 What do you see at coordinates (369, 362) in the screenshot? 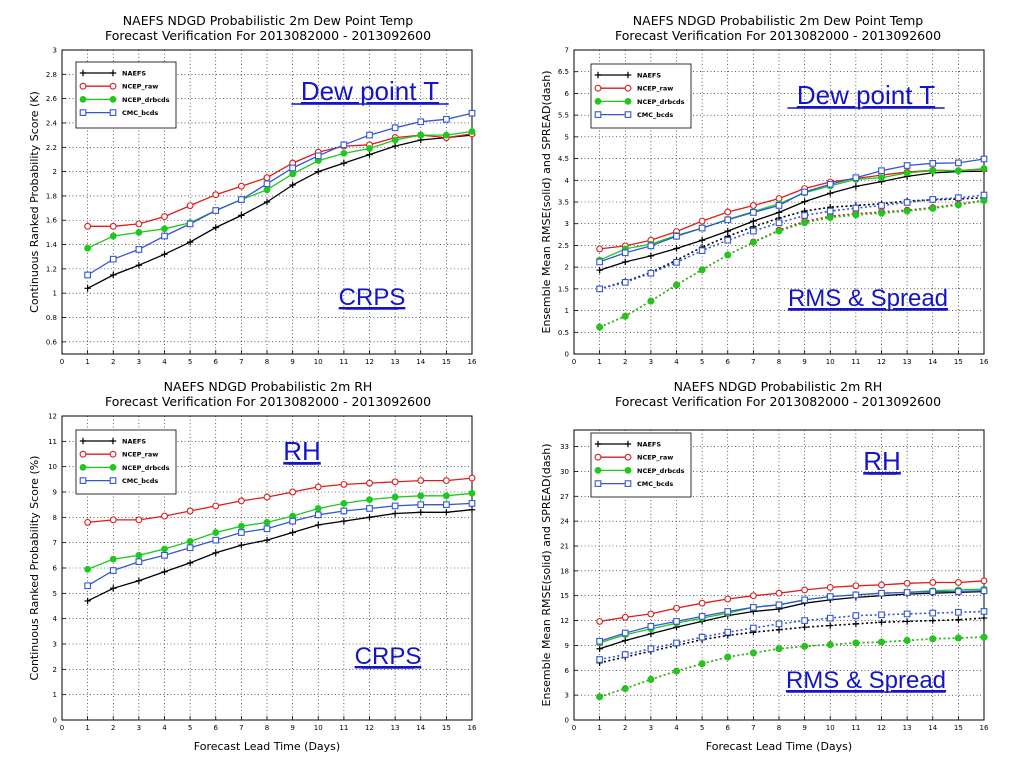
I see `x-tick-label: 12` at bounding box center [369, 362].